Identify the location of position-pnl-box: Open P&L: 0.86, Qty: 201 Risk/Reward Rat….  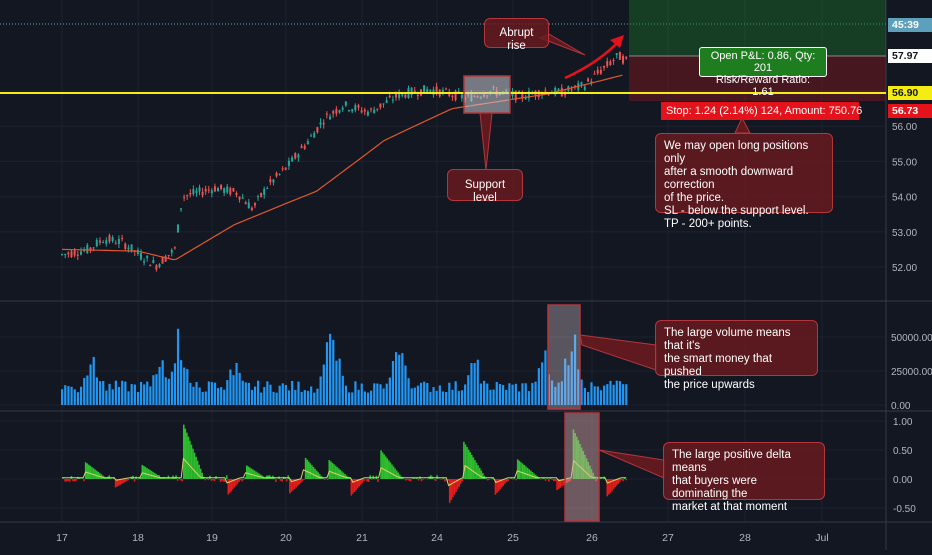
(763, 62).